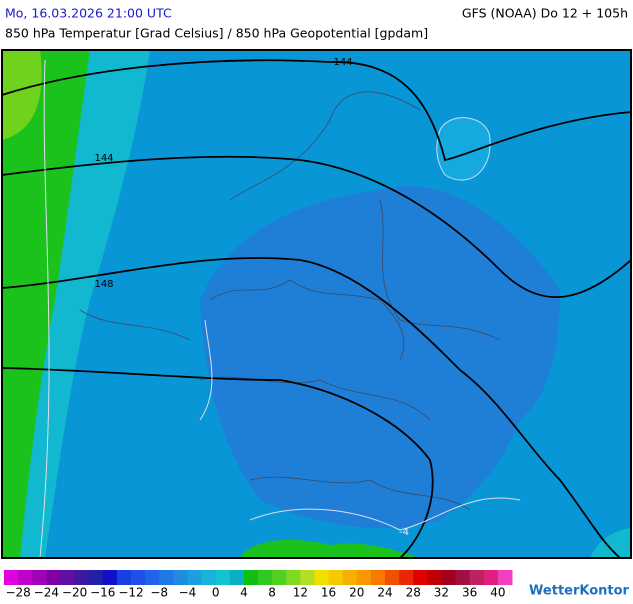 This screenshot has height=604, width=633. Describe the element at coordinates (216, 593) in the screenshot. I see `colorbar-tick-label: 0` at that location.